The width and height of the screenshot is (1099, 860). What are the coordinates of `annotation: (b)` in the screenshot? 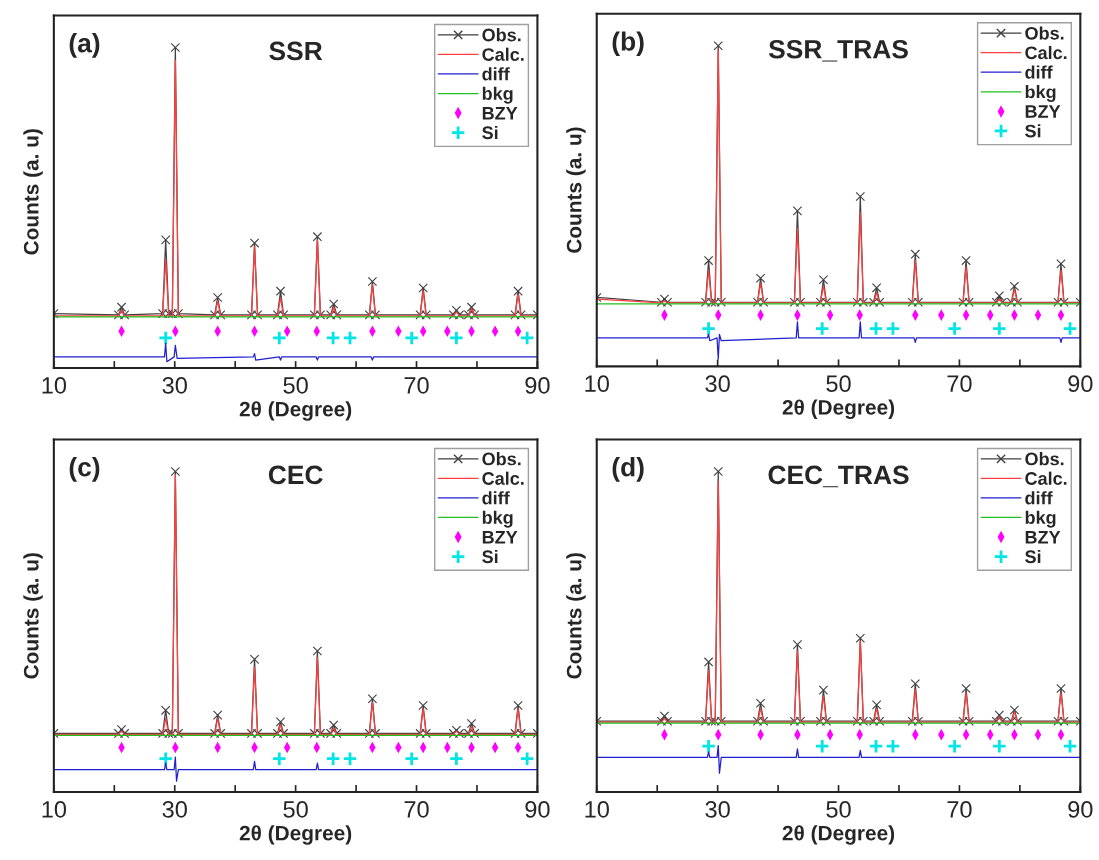 It's located at (628, 43).